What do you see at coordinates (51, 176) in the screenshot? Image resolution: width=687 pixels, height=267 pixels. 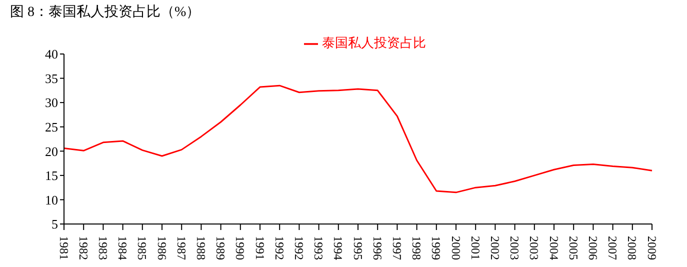 I see `y-tick-label: 15` at bounding box center [51, 176].